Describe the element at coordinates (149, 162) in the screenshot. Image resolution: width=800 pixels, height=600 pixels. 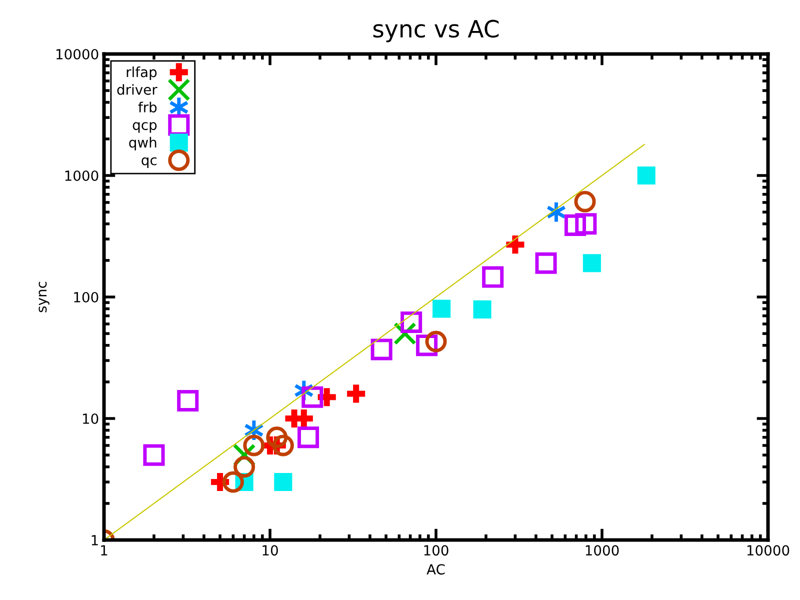
I see `legend-label: qc` at that location.